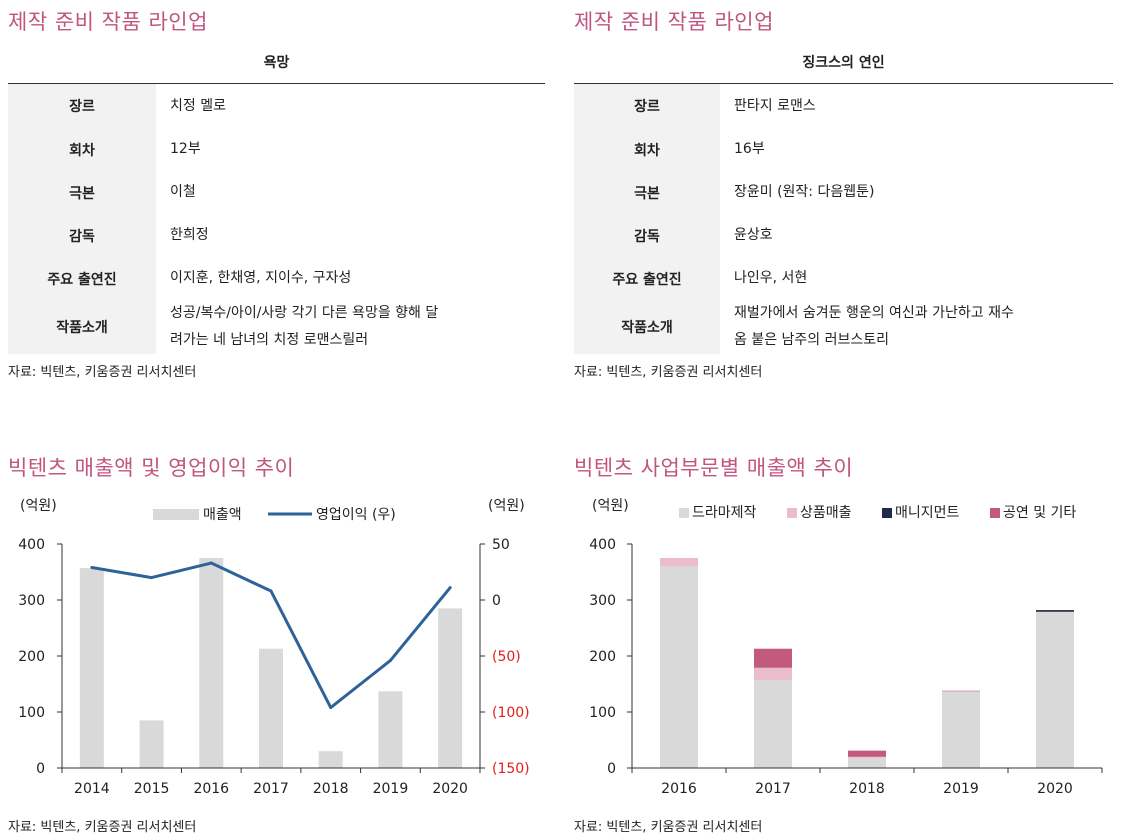 This screenshot has width=1135, height=839. I want to click on left-table-row: 회차 12부, so click(276, 149).